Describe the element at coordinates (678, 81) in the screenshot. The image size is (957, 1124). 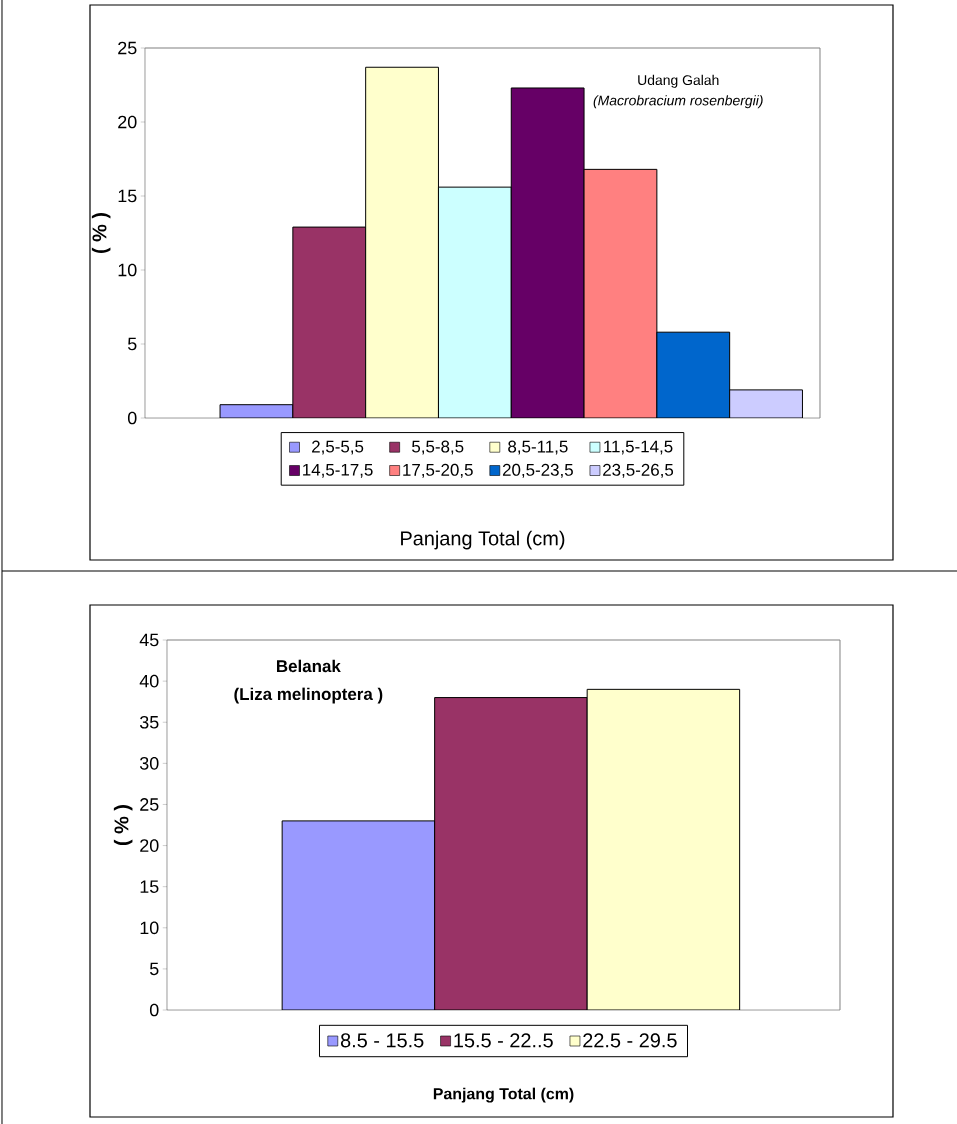
I see `annotation: Udang Galah` at that location.